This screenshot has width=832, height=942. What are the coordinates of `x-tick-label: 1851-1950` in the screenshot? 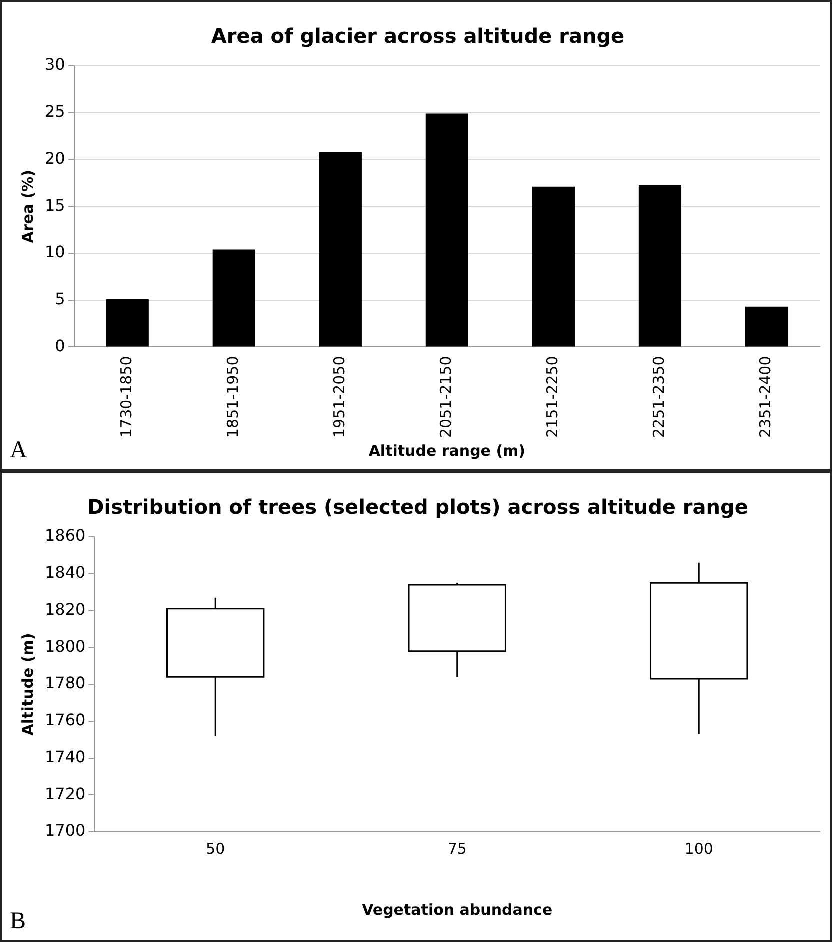 It's located at (233, 397).